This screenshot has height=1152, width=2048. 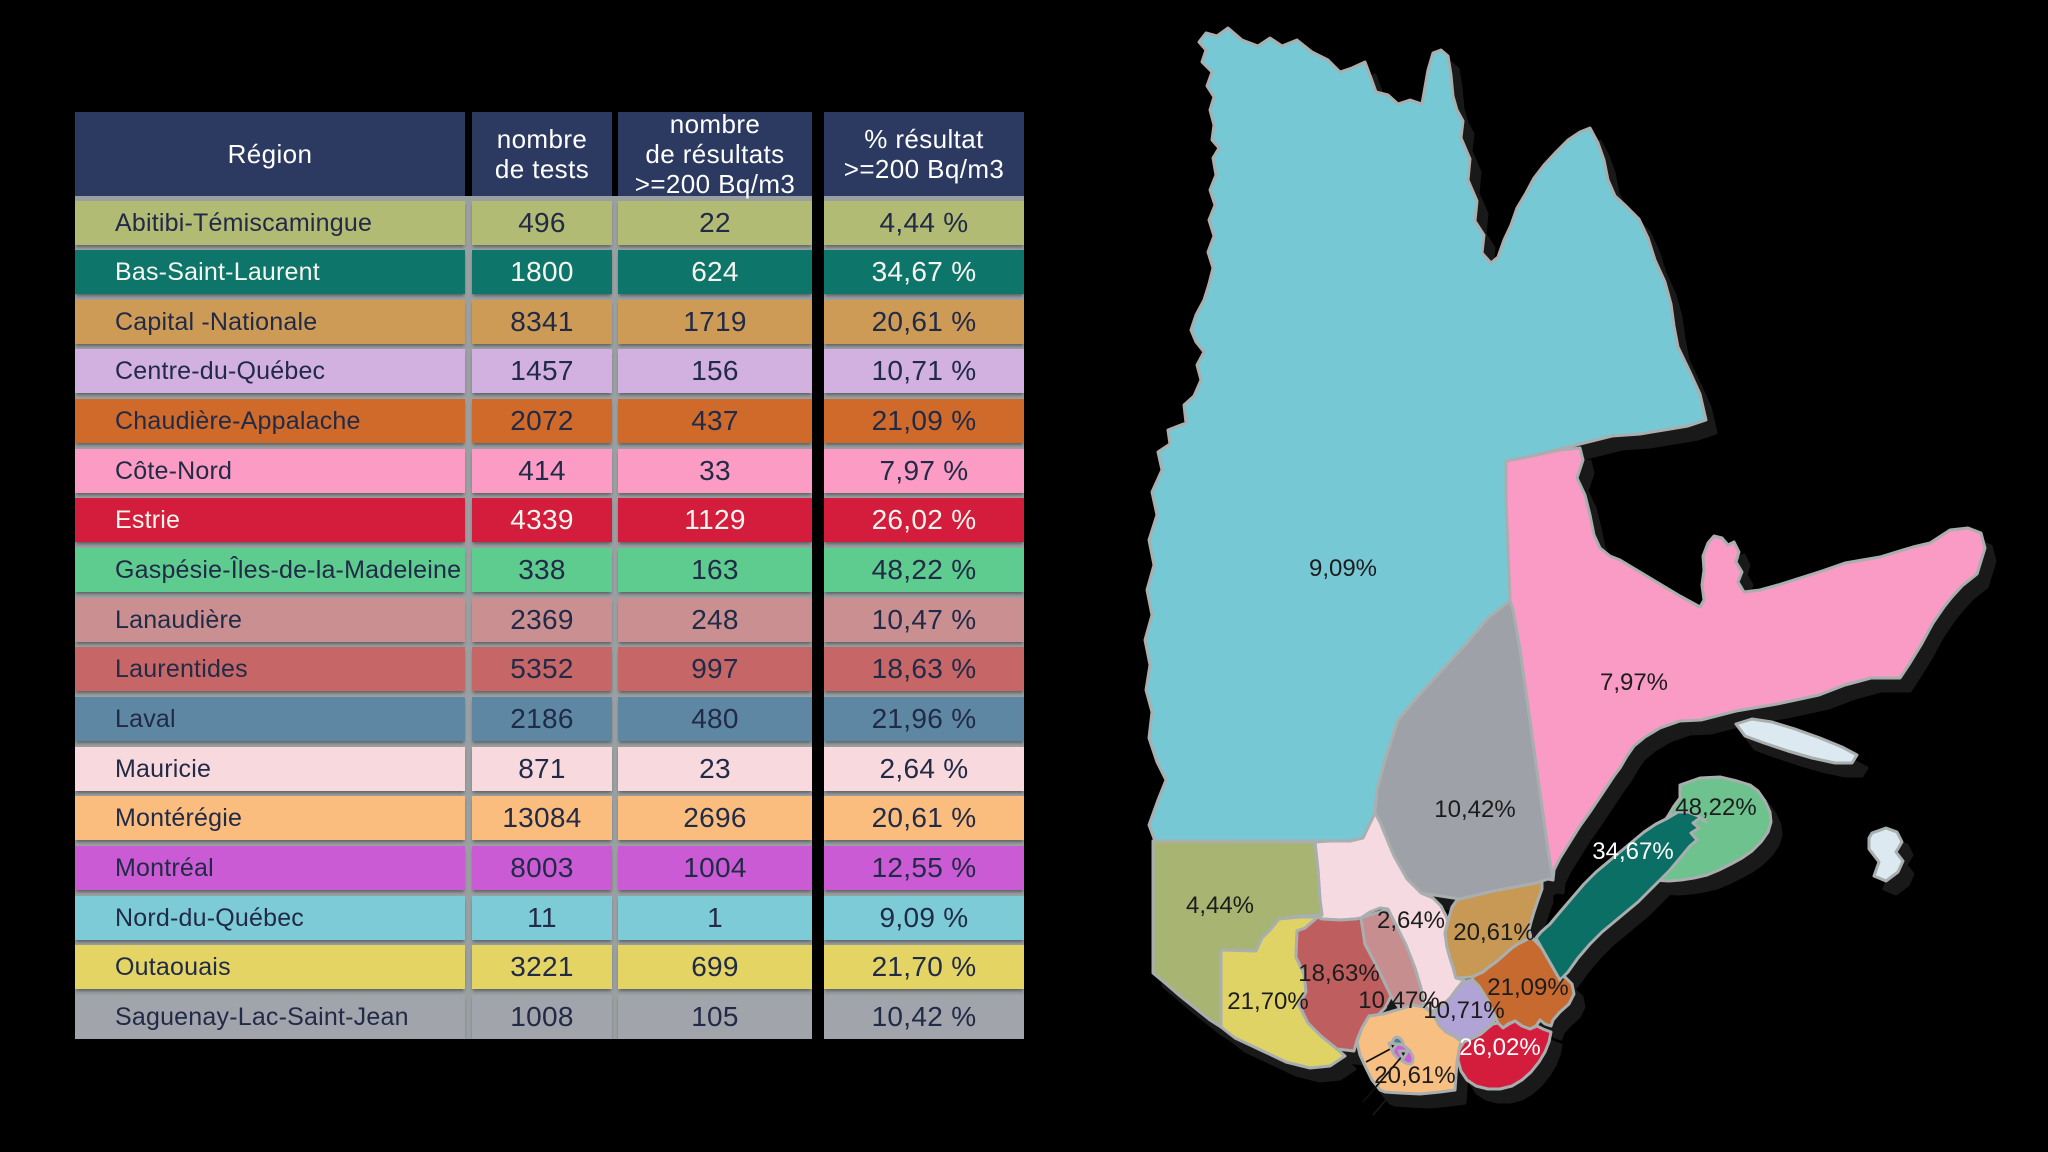 I want to click on svg-text: 34,67%, so click(x=1632, y=851).